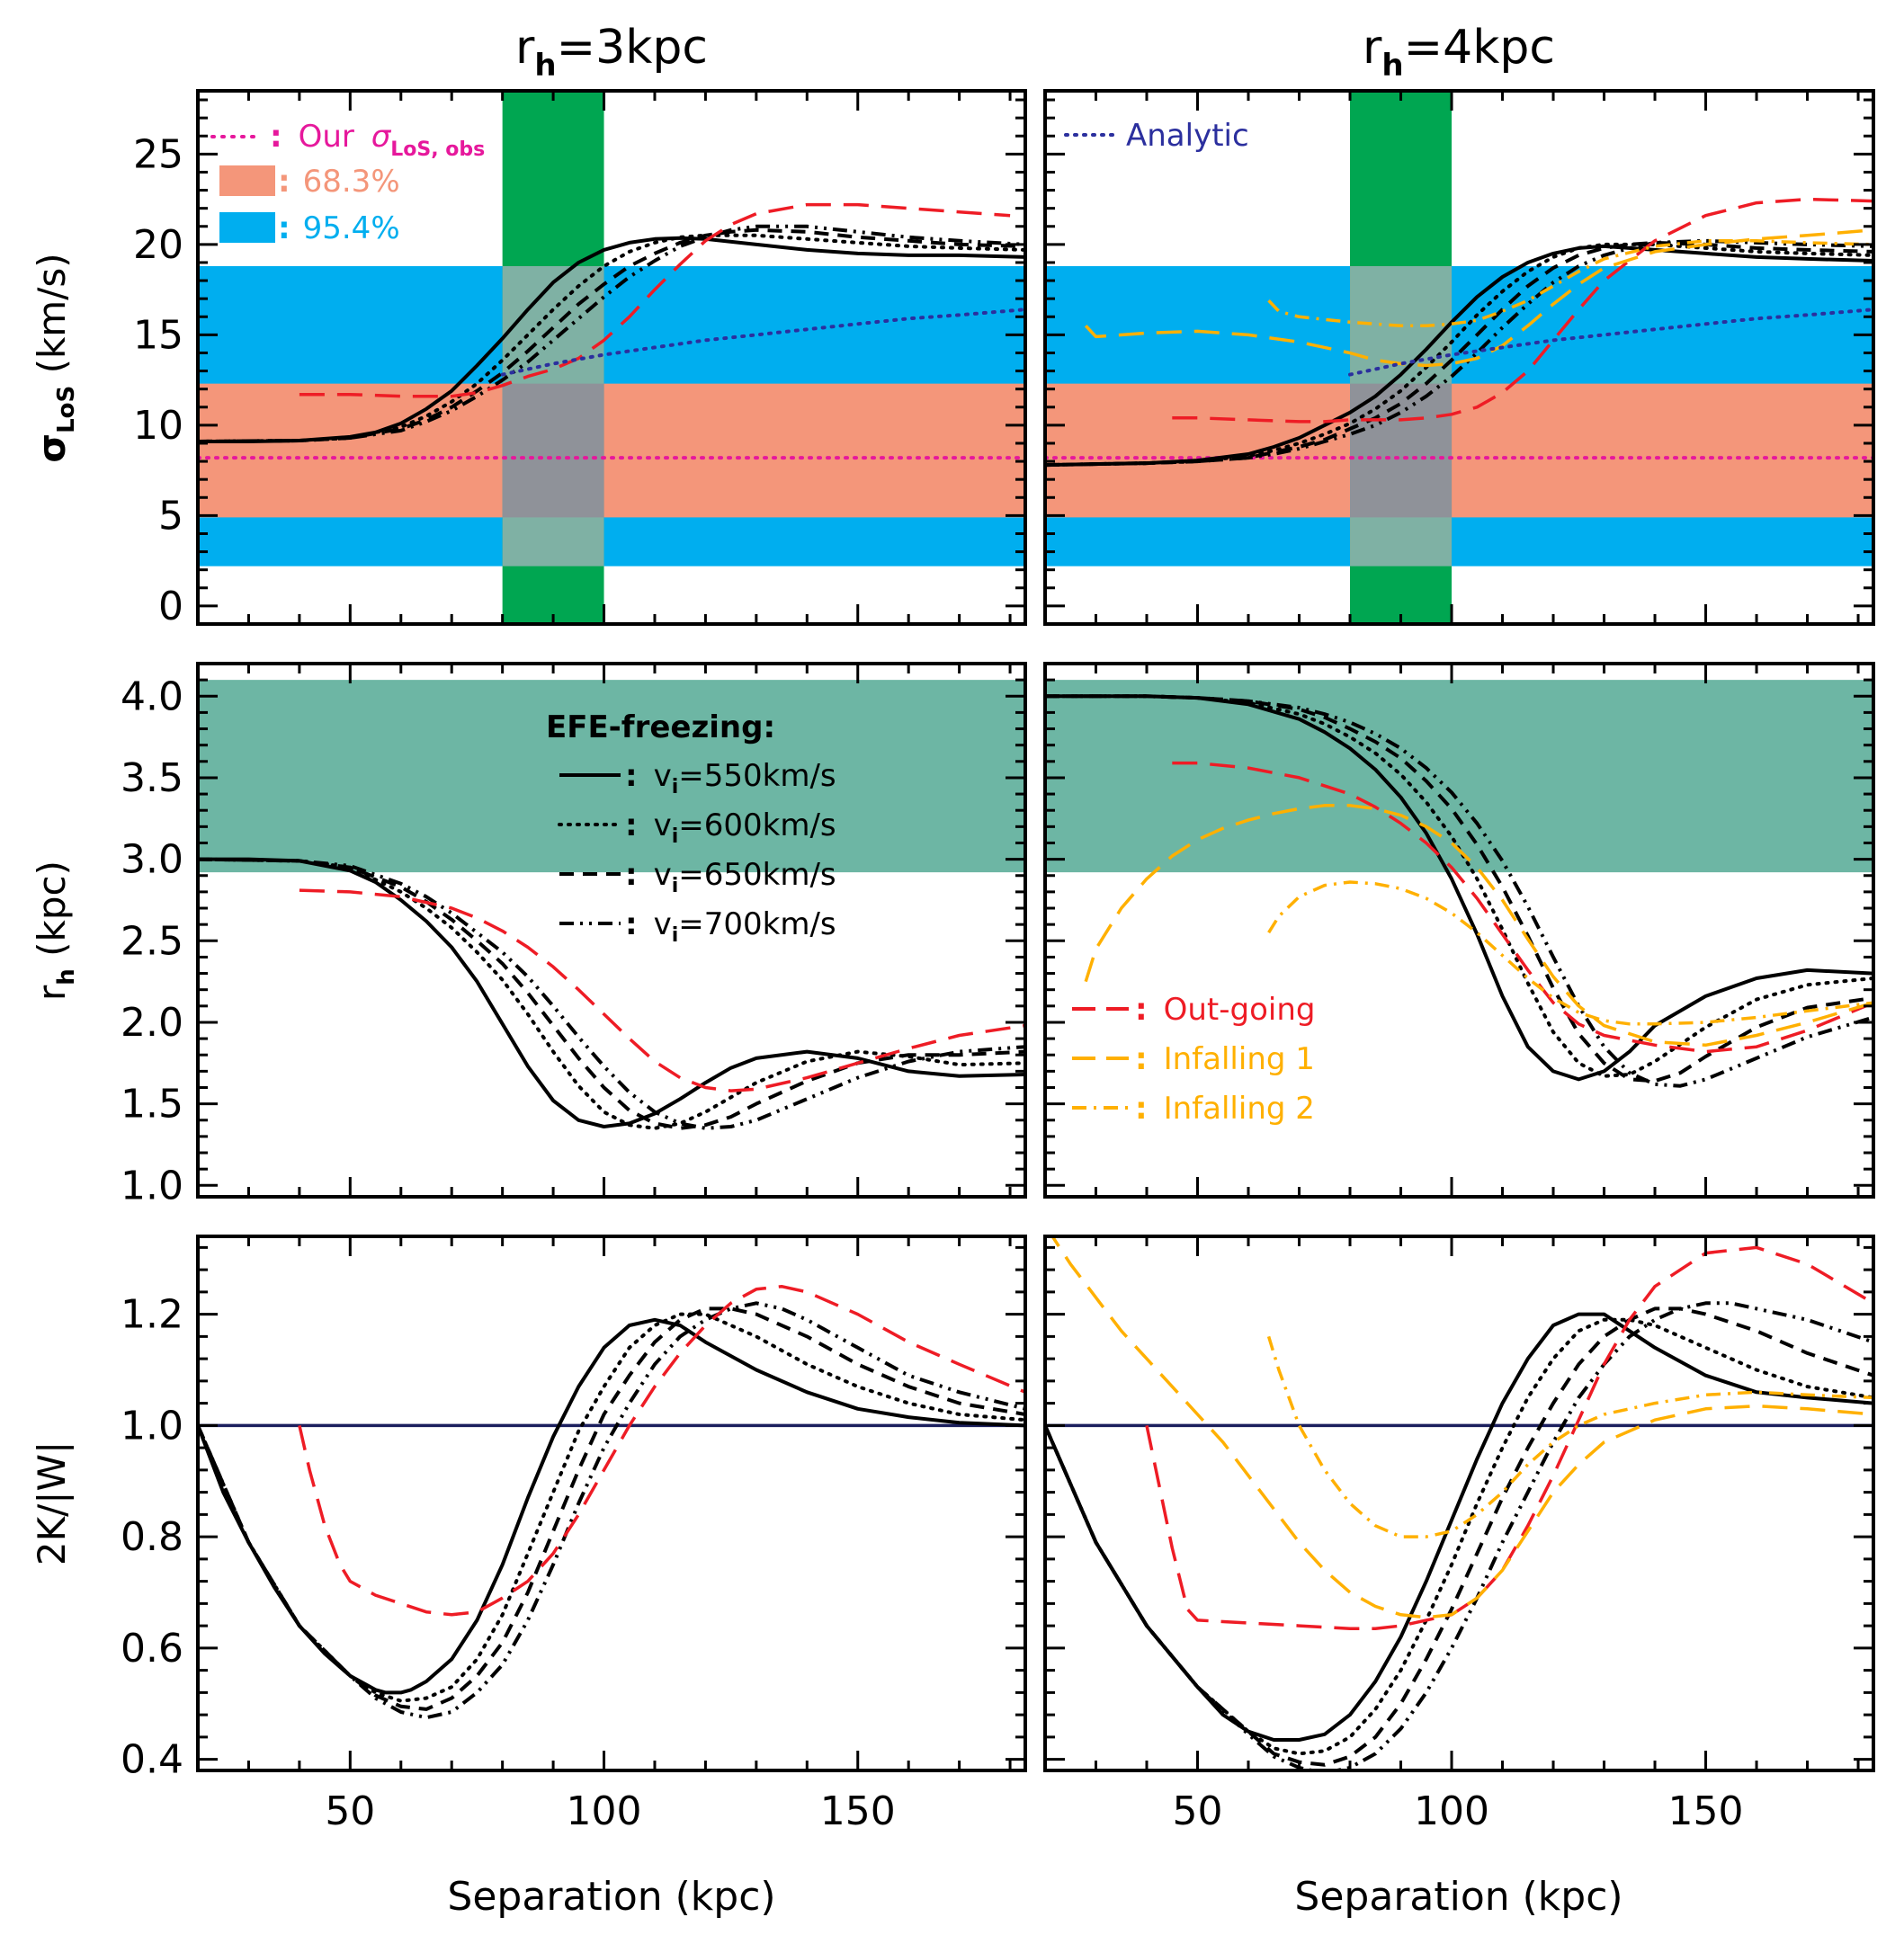 The height and width of the screenshot is (1935, 1904). What do you see at coordinates (152, 1023) in the screenshot?
I see `y-tick-label: 2.0` at bounding box center [152, 1023].